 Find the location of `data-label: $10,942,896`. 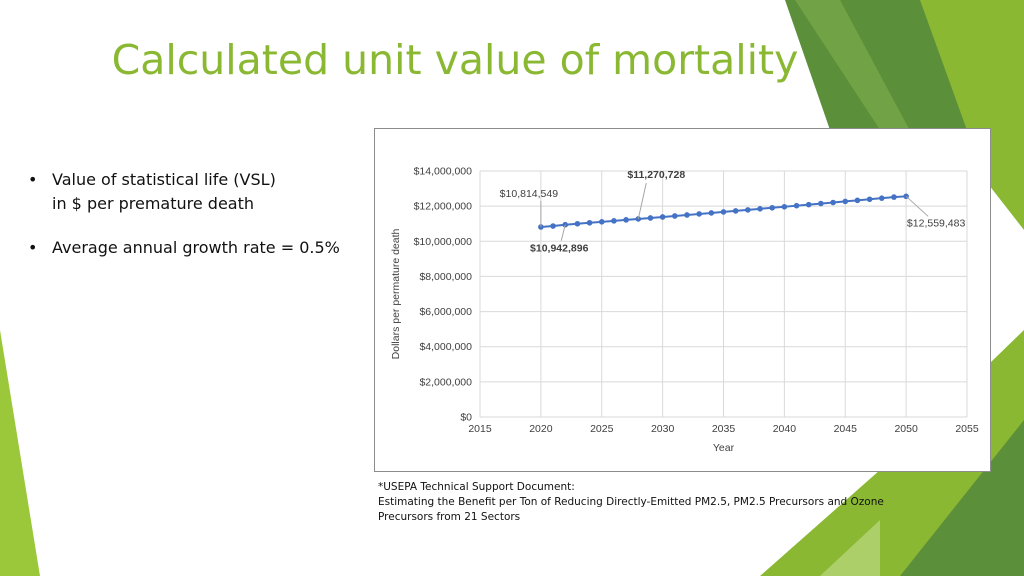

data-label: $10,942,896 is located at coordinates (559, 249).